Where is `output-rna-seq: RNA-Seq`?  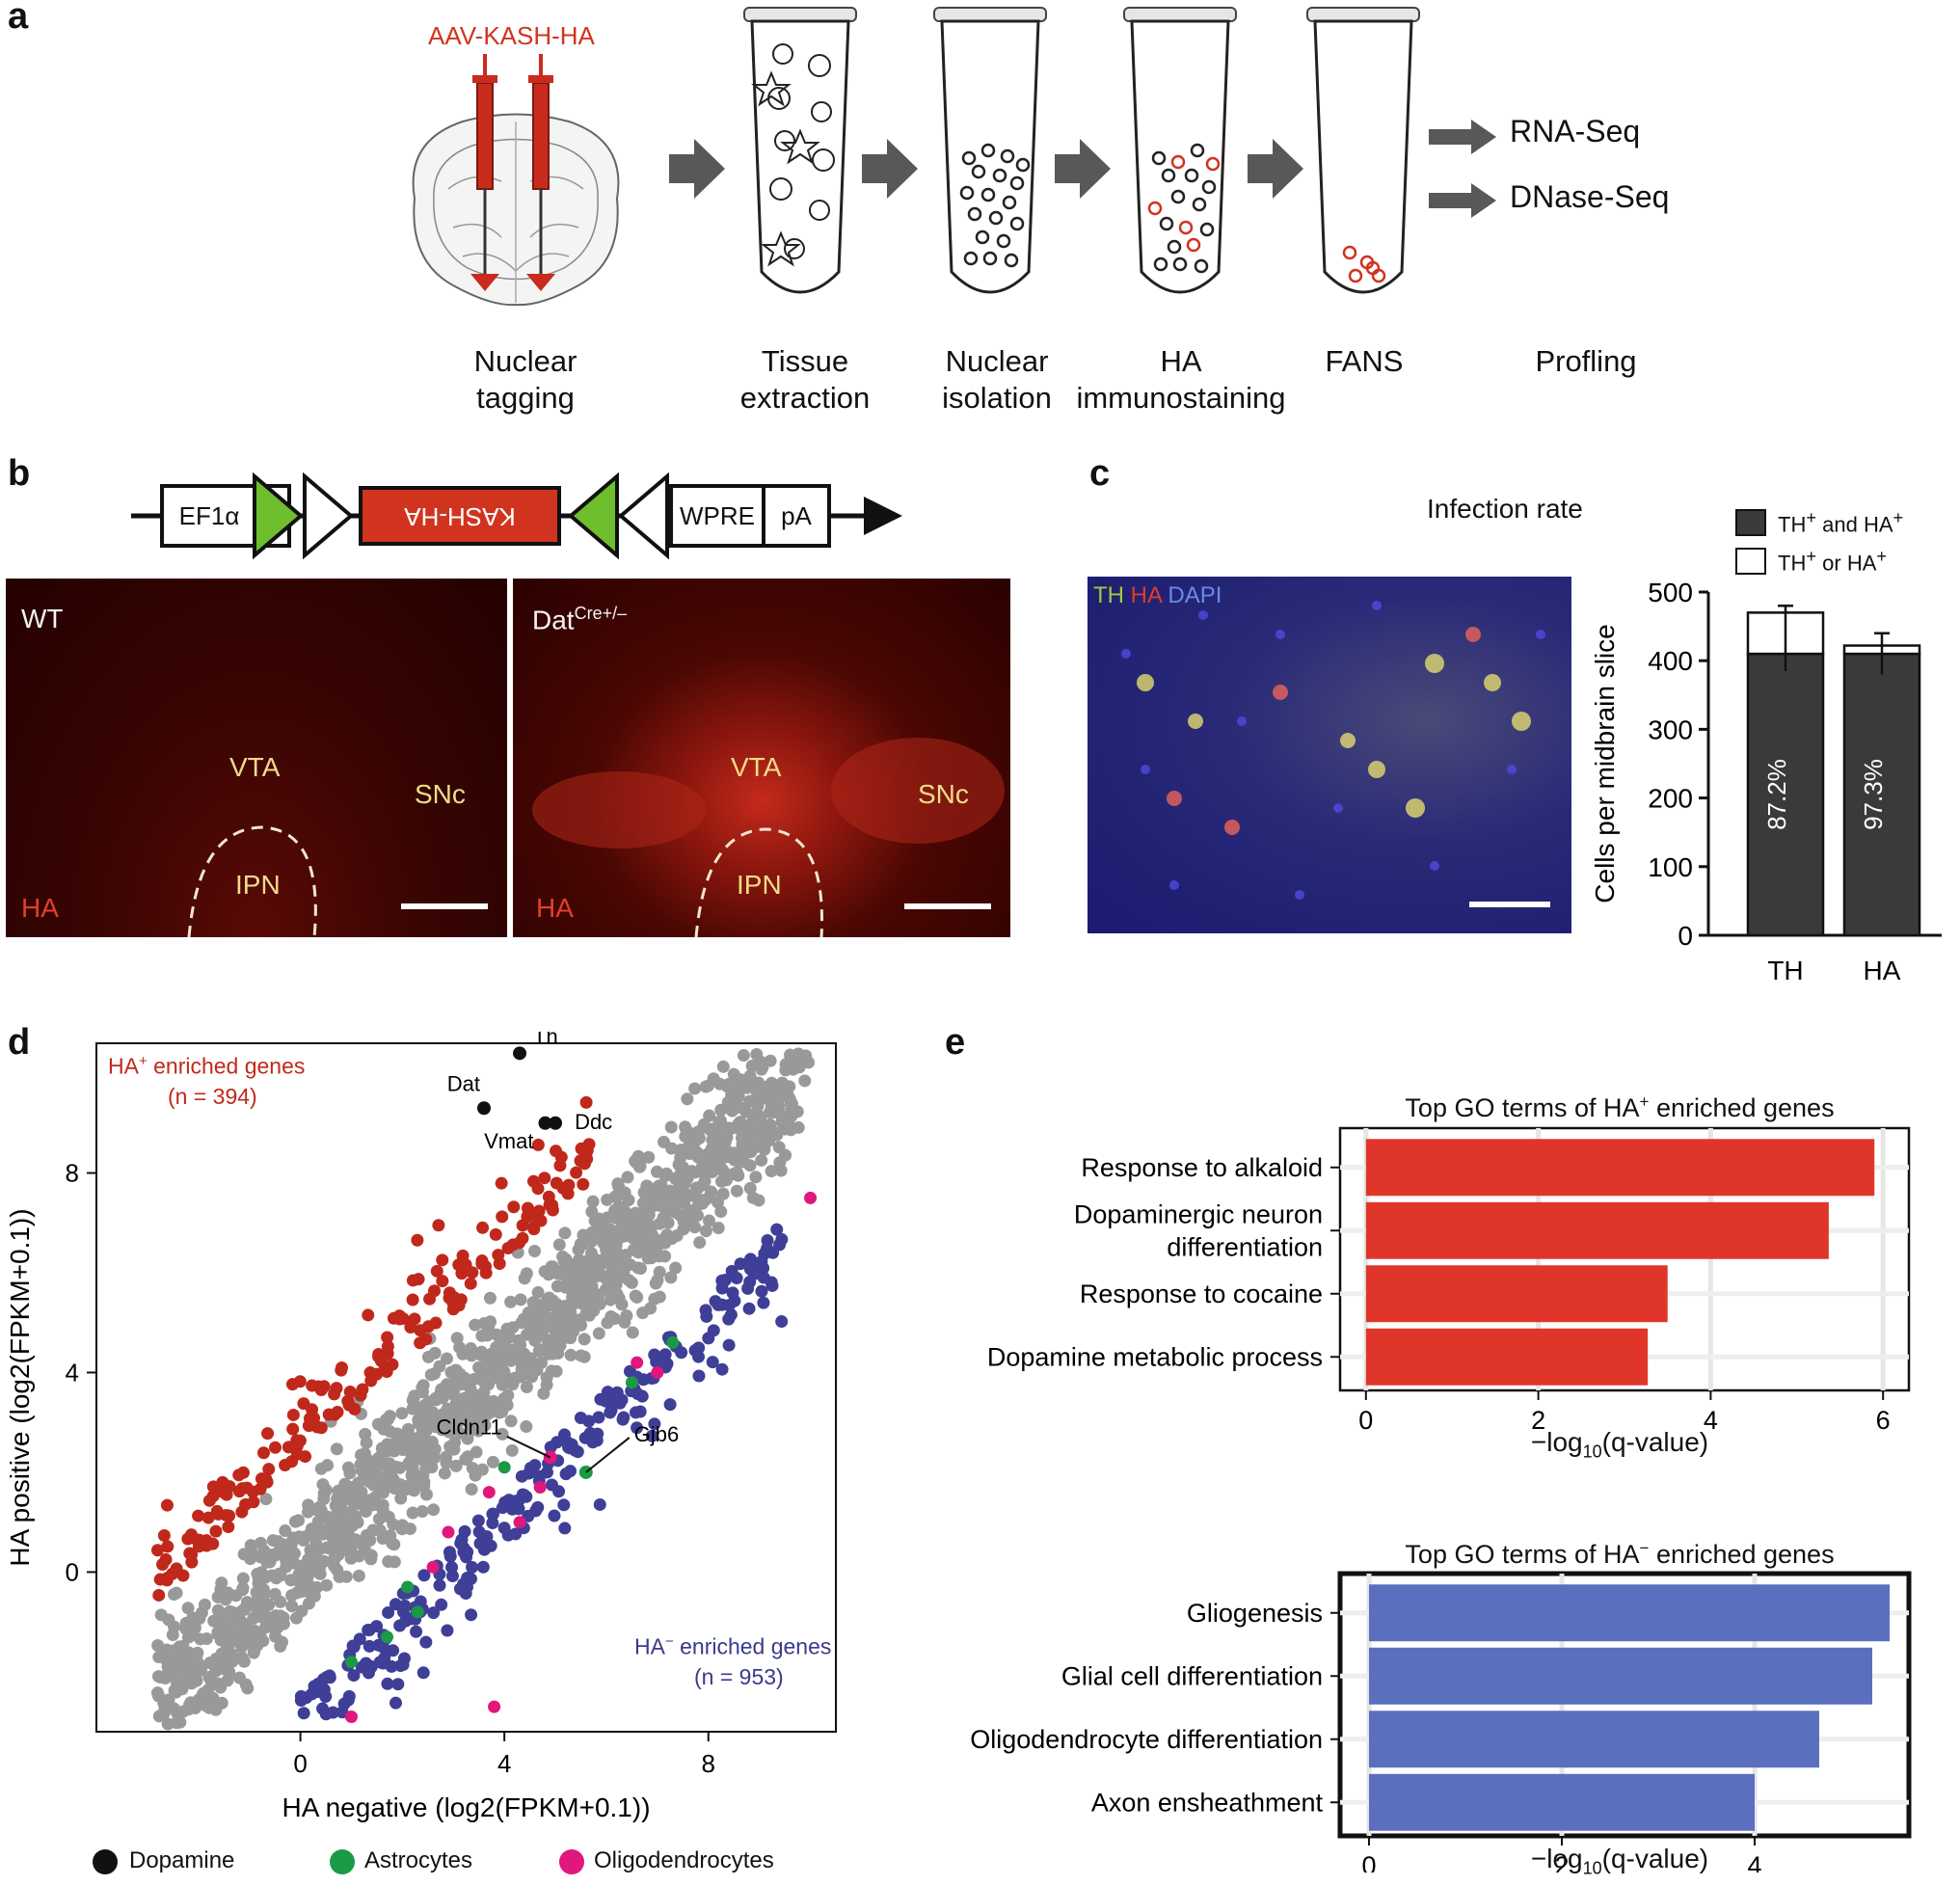 output-rna-seq: RNA-Seq is located at coordinates (1576, 131).